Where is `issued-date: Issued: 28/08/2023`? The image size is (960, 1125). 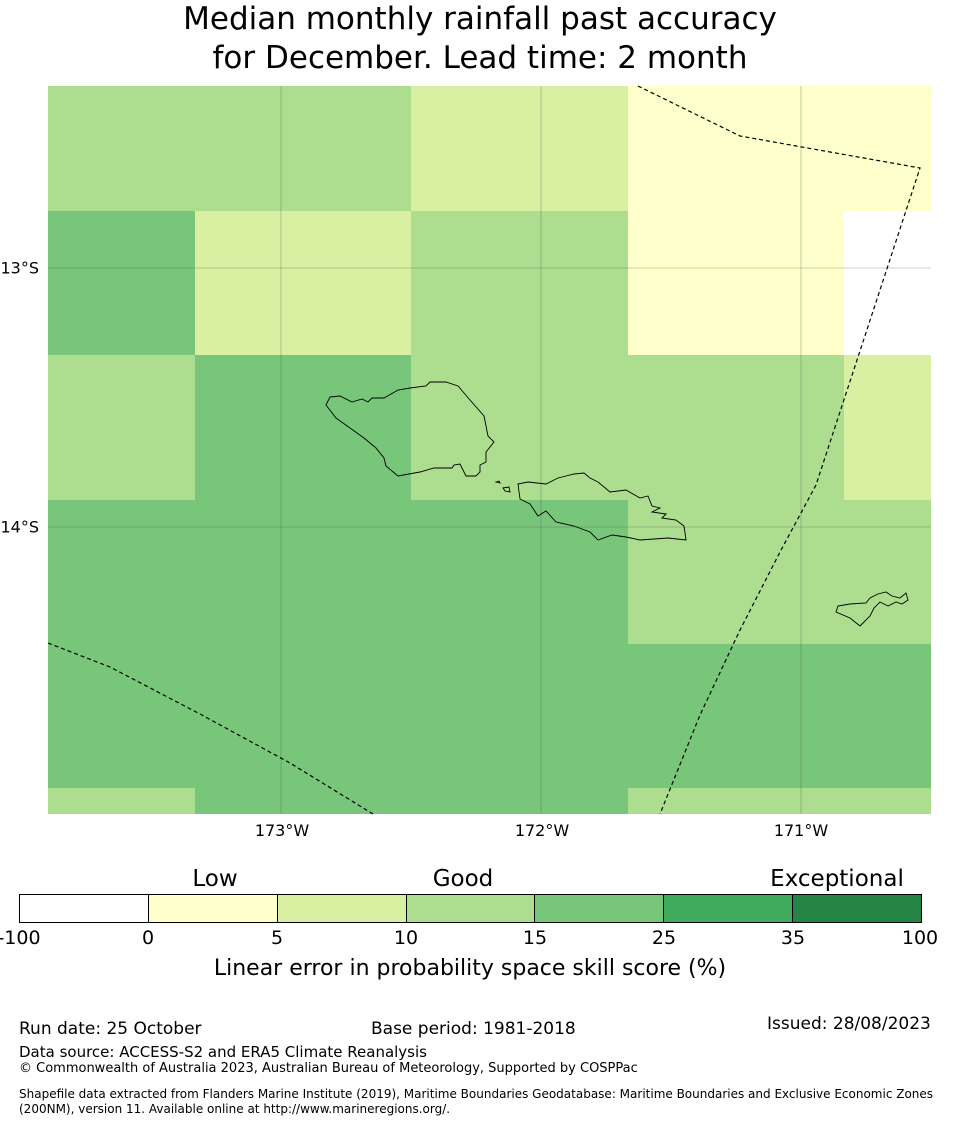 issued-date: Issued: 28/08/2023 is located at coordinates (849, 1024).